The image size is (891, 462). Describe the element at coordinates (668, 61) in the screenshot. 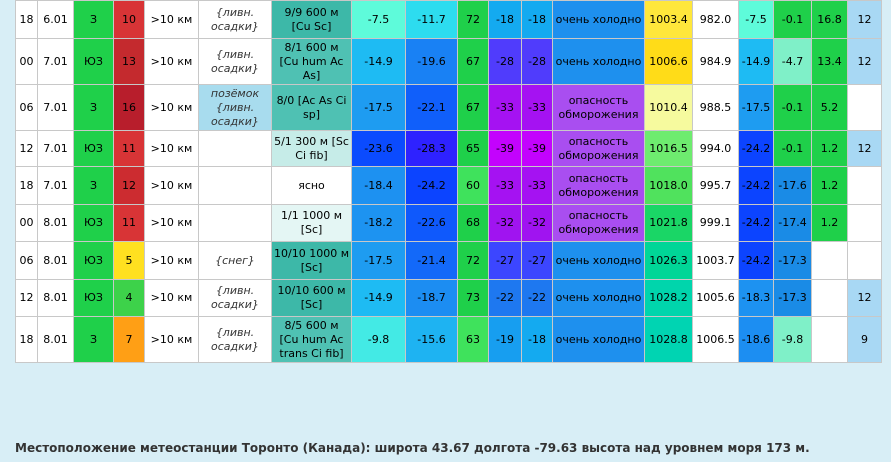

I see `cell-pressure-sea-level: 1006.6` at that location.